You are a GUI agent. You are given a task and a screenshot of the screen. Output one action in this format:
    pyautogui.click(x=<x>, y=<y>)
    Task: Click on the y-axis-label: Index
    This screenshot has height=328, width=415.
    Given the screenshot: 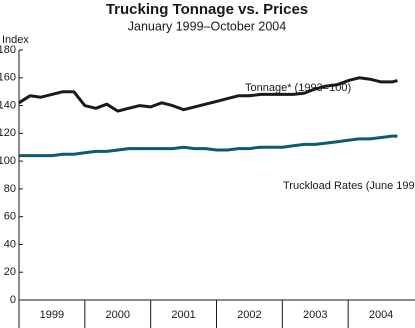 What is the action you would take?
    pyautogui.click(x=15, y=40)
    